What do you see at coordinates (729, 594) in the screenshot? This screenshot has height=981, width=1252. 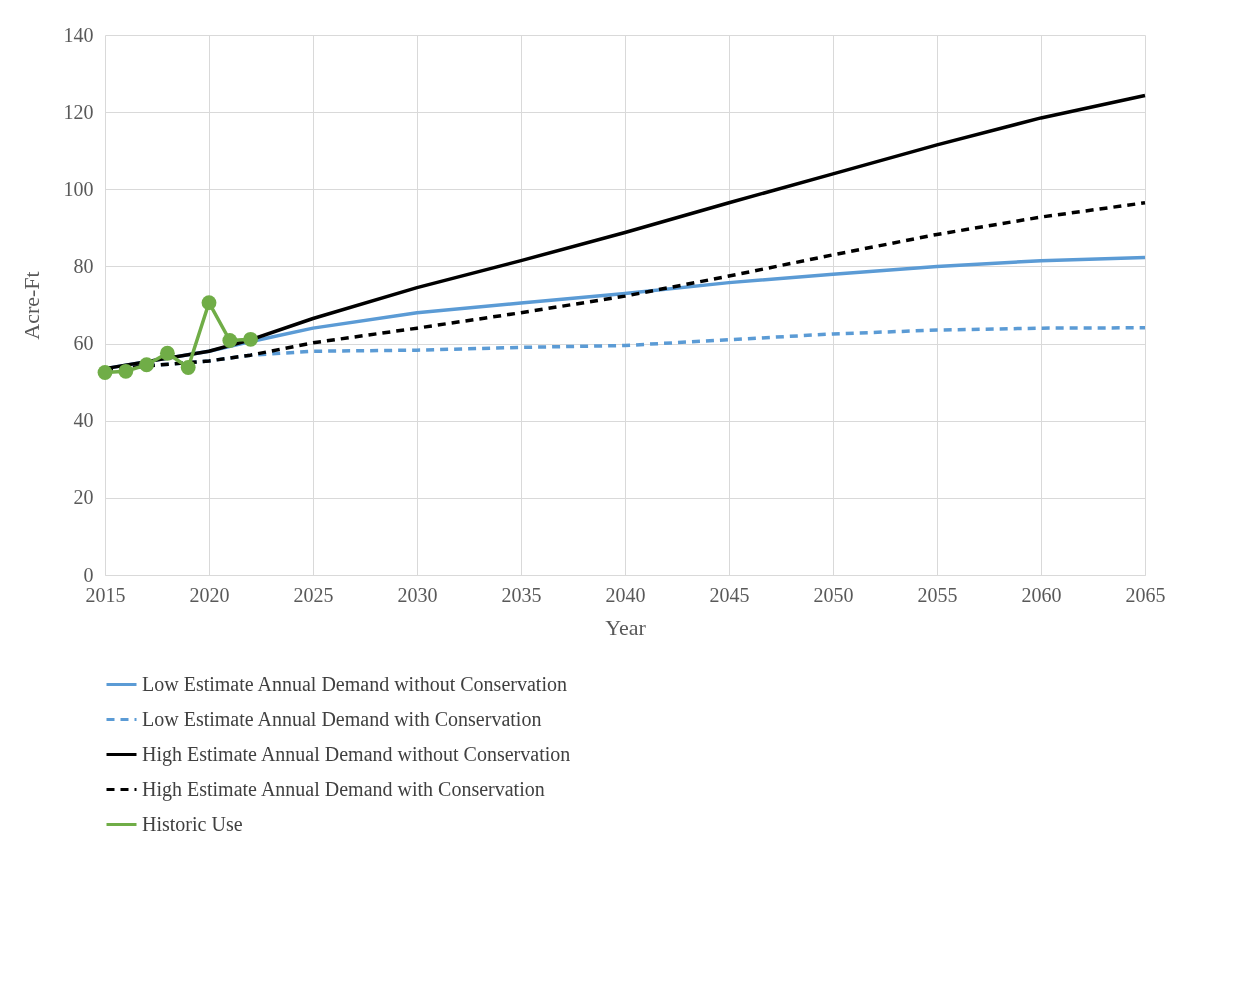 I see `x-tick-label: 2045` at bounding box center [729, 594].